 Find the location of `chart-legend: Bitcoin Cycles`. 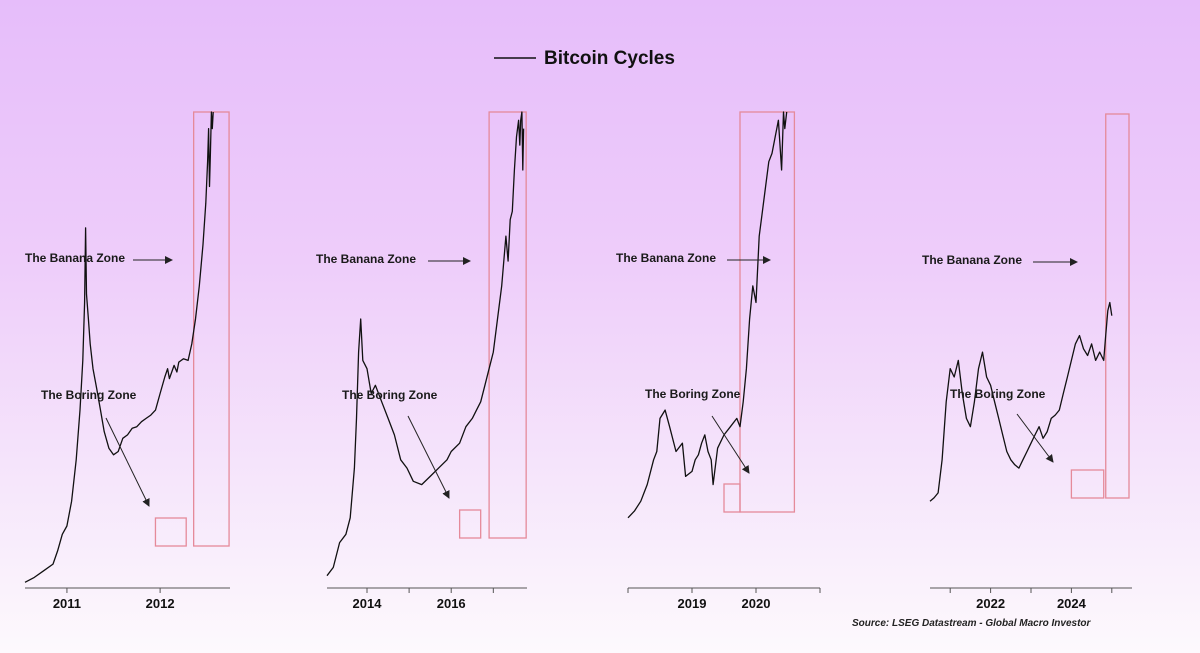

chart-legend: Bitcoin Cycles is located at coordinates (584, 58).